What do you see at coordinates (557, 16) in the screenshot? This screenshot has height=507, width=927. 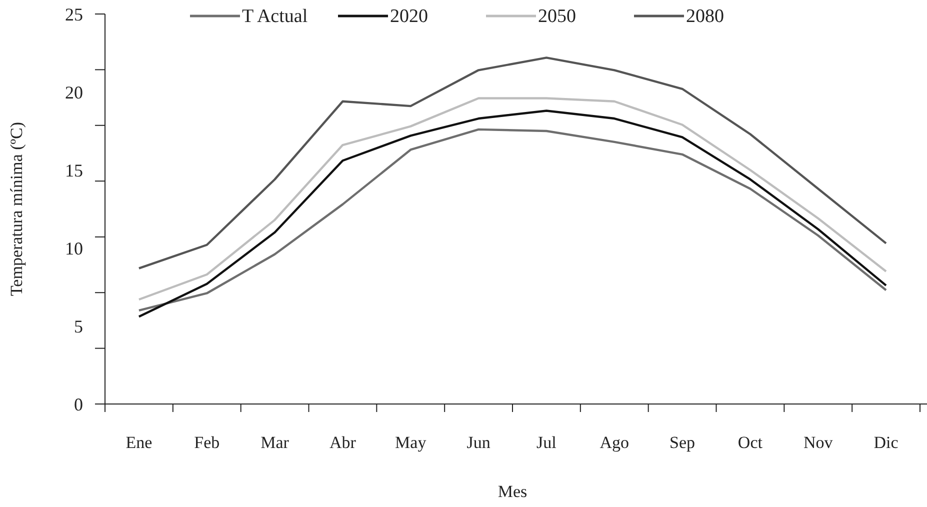 I see `legend-label: 2050` at bounding box center [557, 16].